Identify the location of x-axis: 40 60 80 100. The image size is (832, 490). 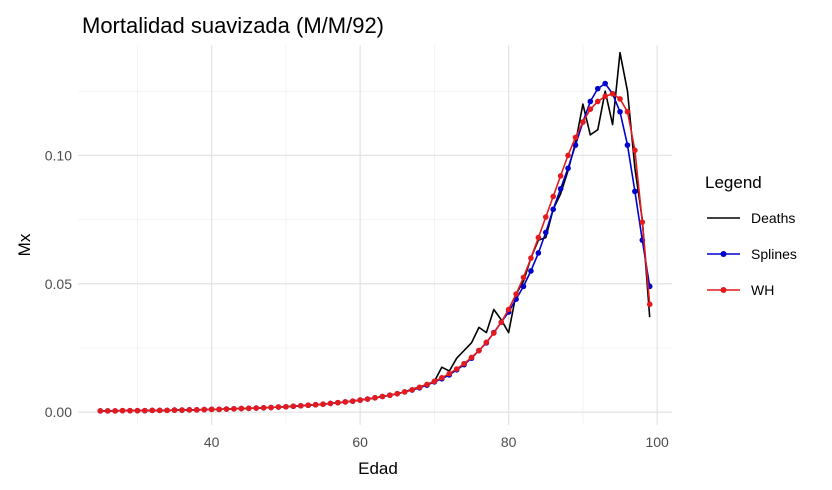
(436, 442).